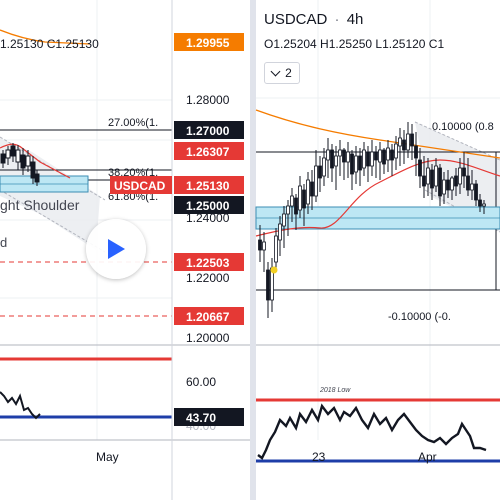  I want to click on right-event-marker, so click(274, 270).